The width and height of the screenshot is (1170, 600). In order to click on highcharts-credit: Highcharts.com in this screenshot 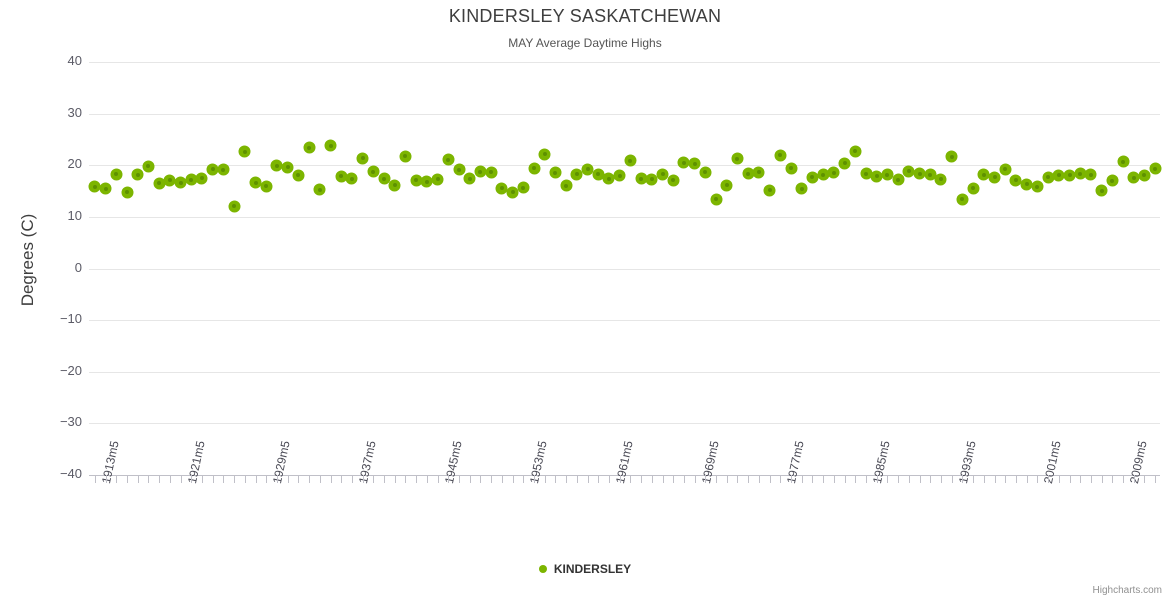, I will do `click(1127, 590)`.